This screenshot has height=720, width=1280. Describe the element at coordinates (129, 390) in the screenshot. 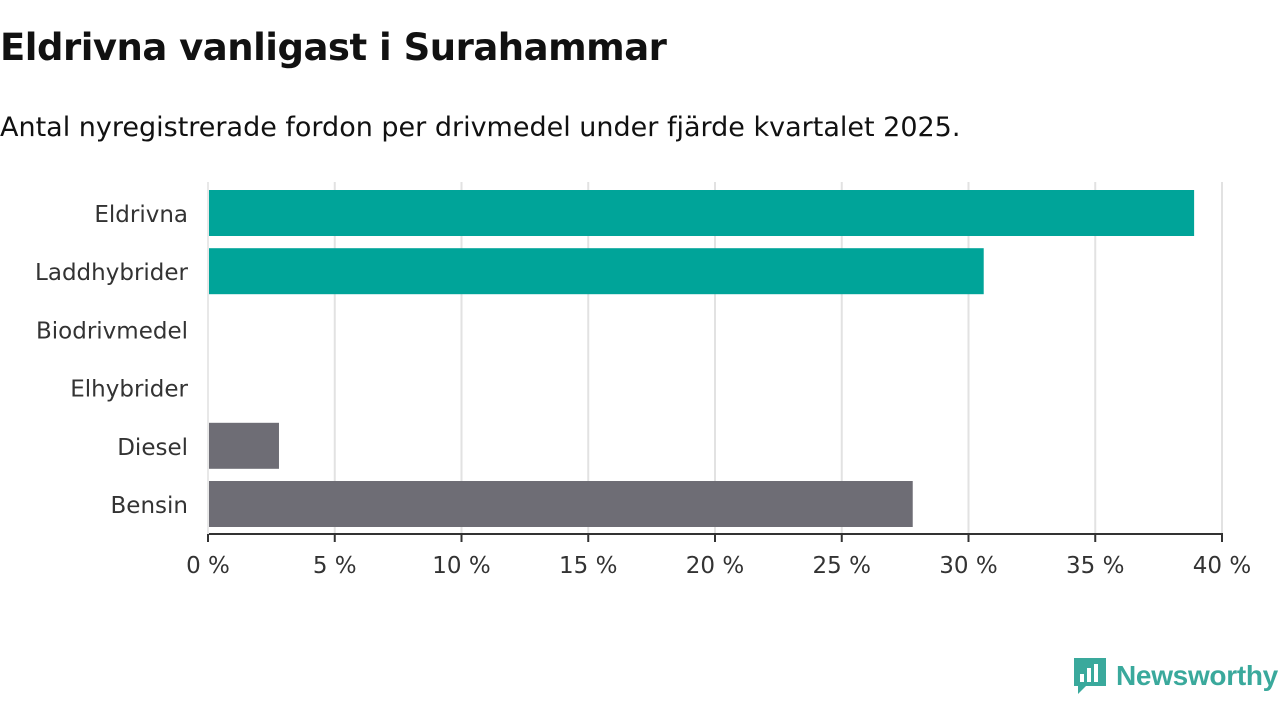

I see `category-label: Elhybrider` at that location.